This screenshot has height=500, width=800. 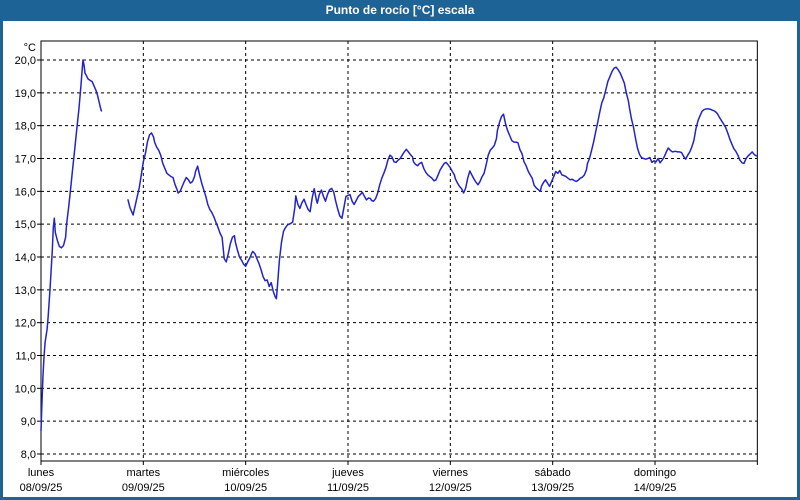 What do you see at coordinates (553, 473) in the screenshot?
I see `day-name-label: sábado` at bounding box center [553, 473].